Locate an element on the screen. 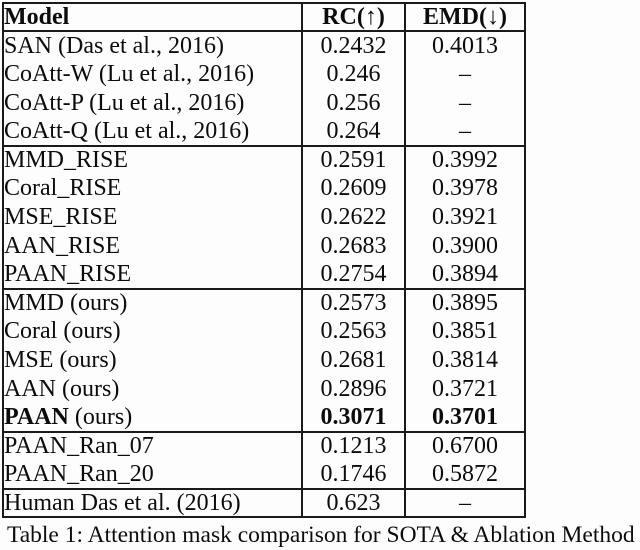  emd-cell: 0.3895 is located at coordinates (464, 303).